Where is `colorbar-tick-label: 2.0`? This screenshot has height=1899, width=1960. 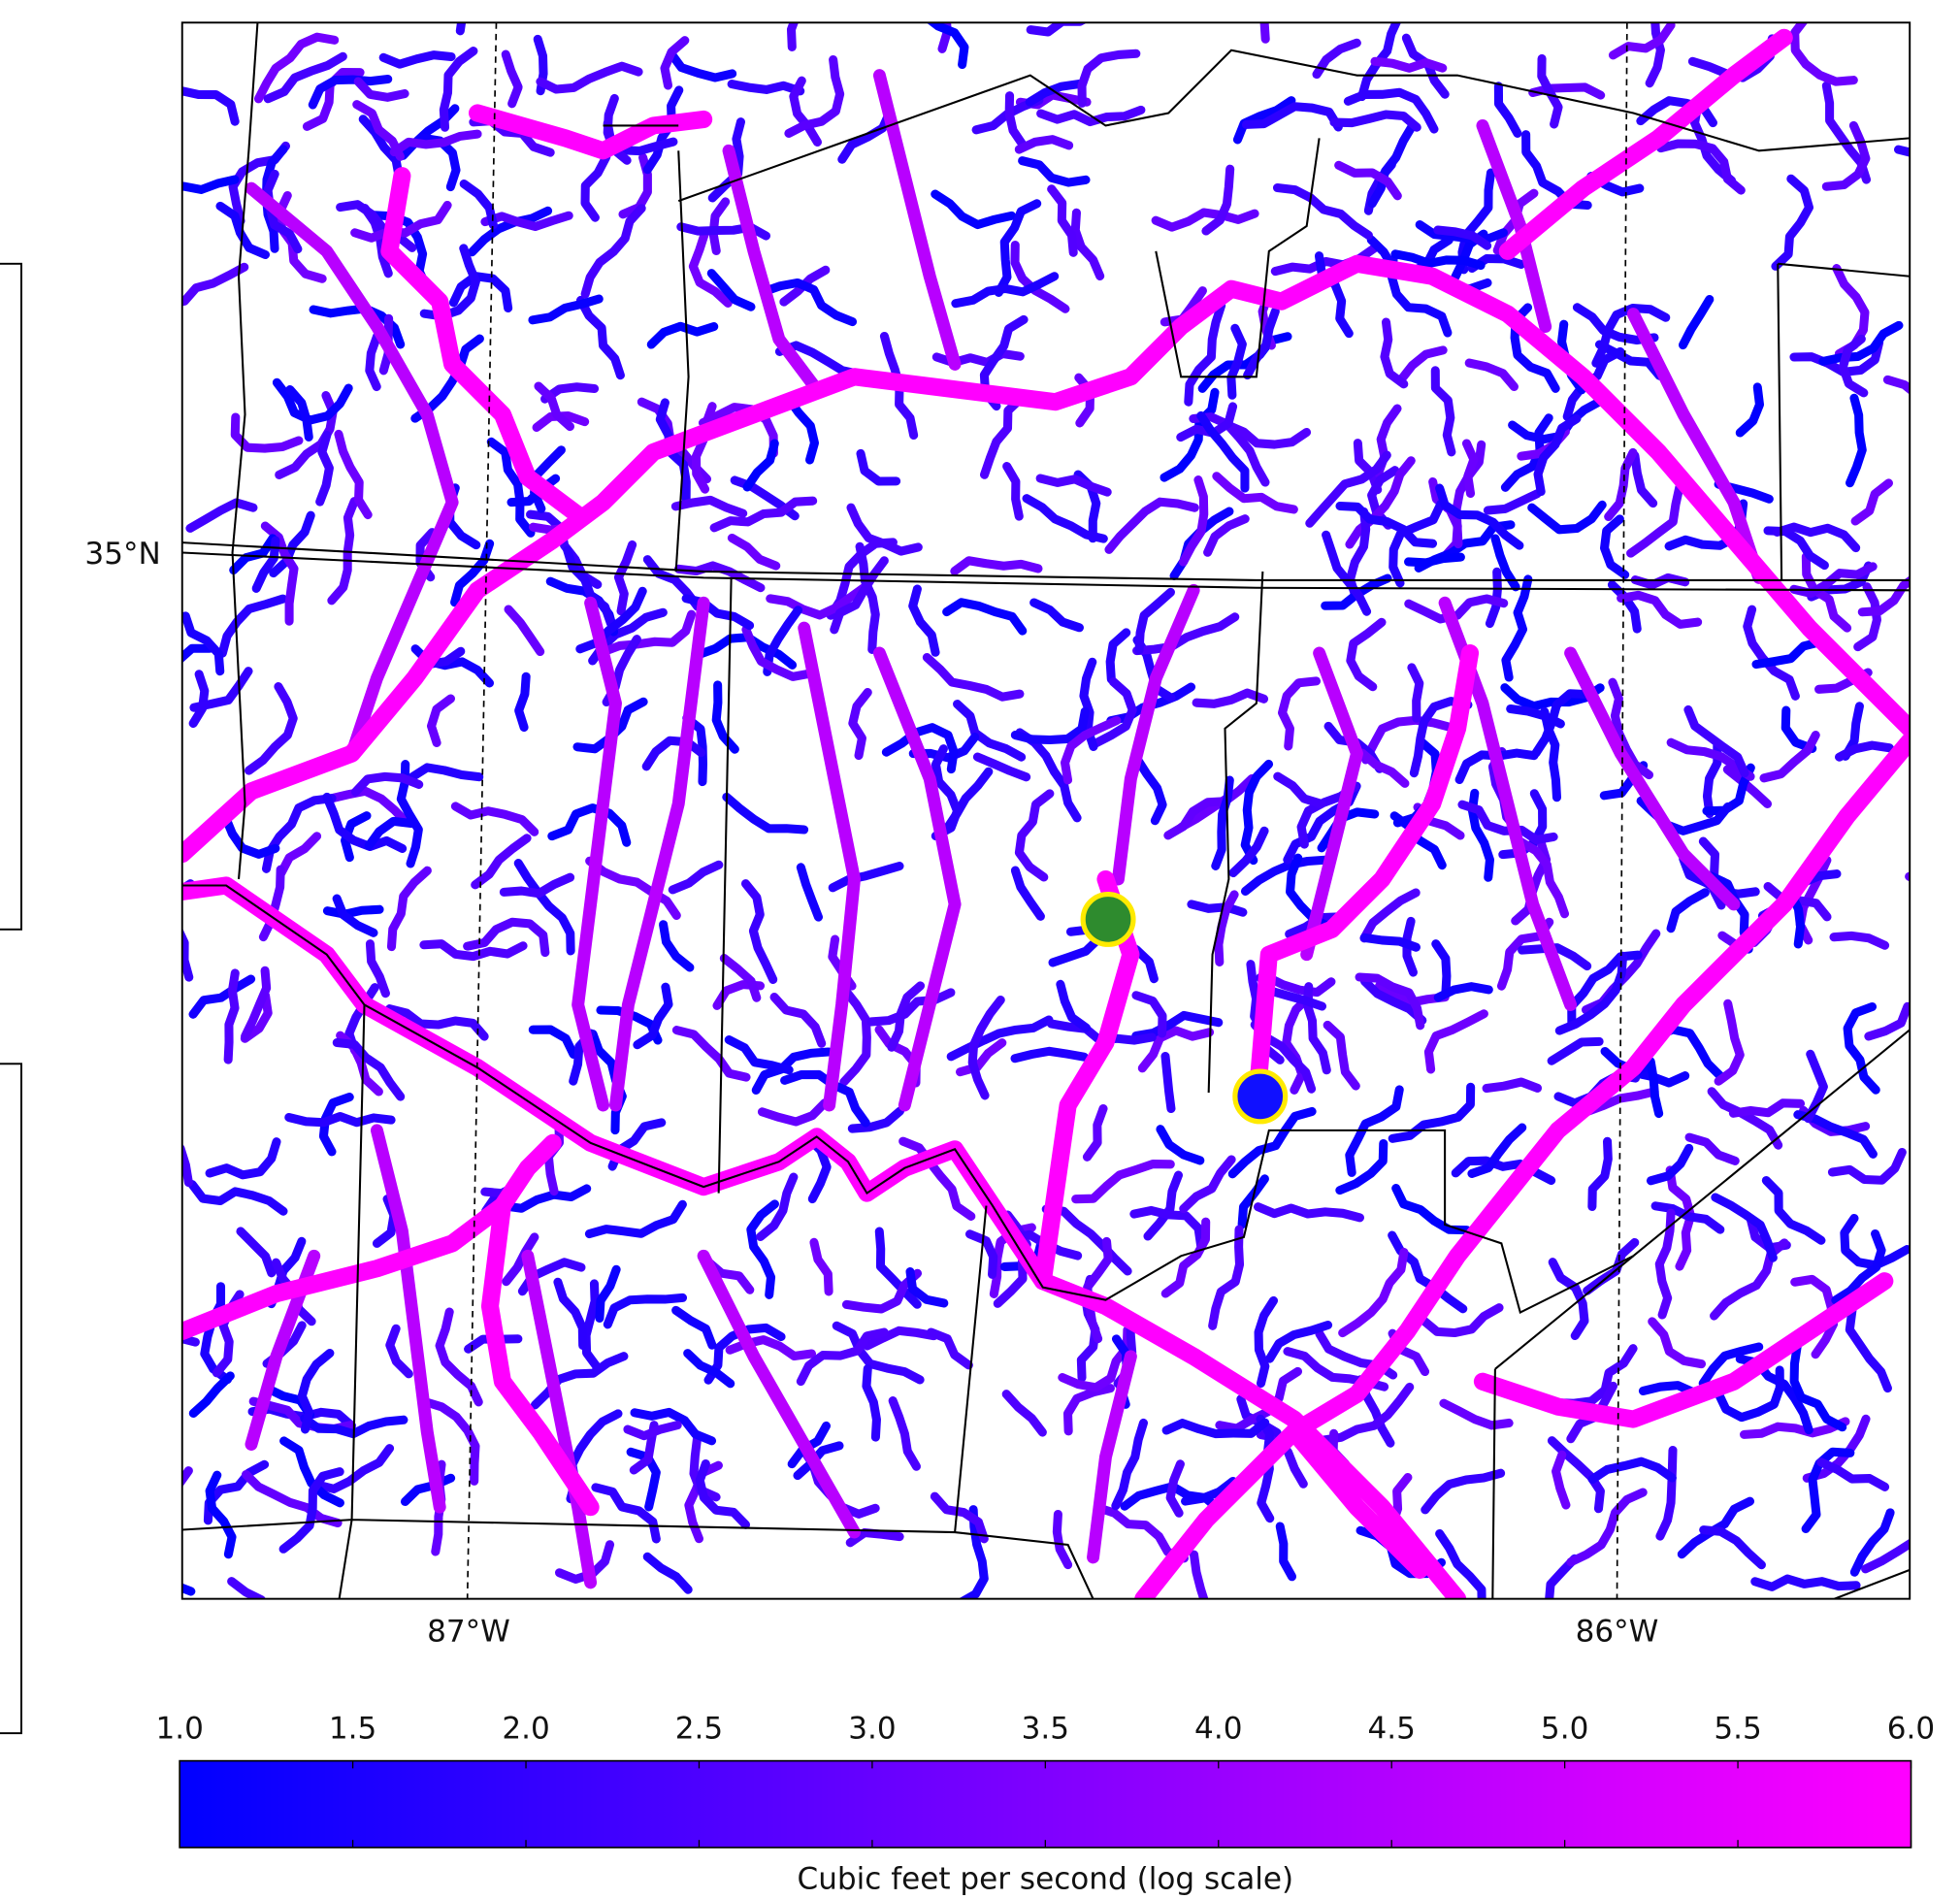
colorbar-tick-label: 2.0 is located at coordinates (525, 1728).